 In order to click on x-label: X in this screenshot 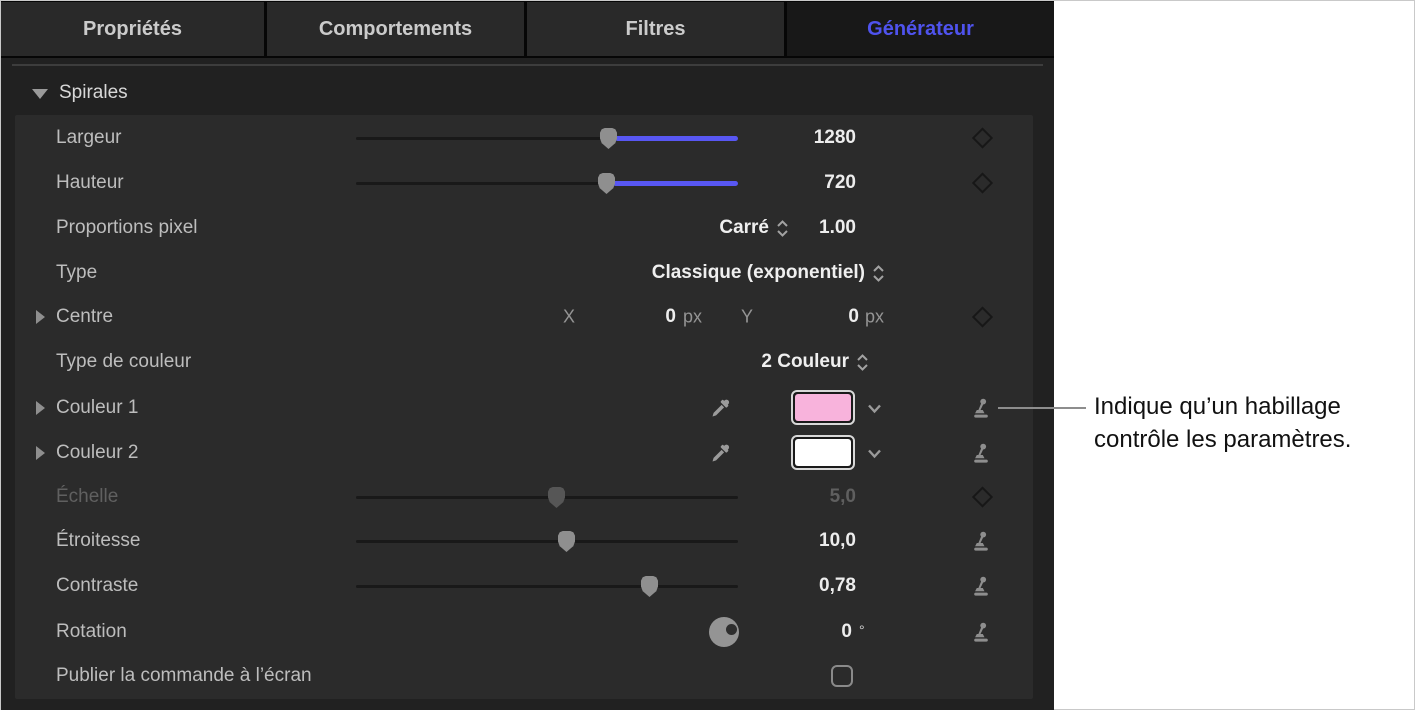, I will do `click(569, 316)`.